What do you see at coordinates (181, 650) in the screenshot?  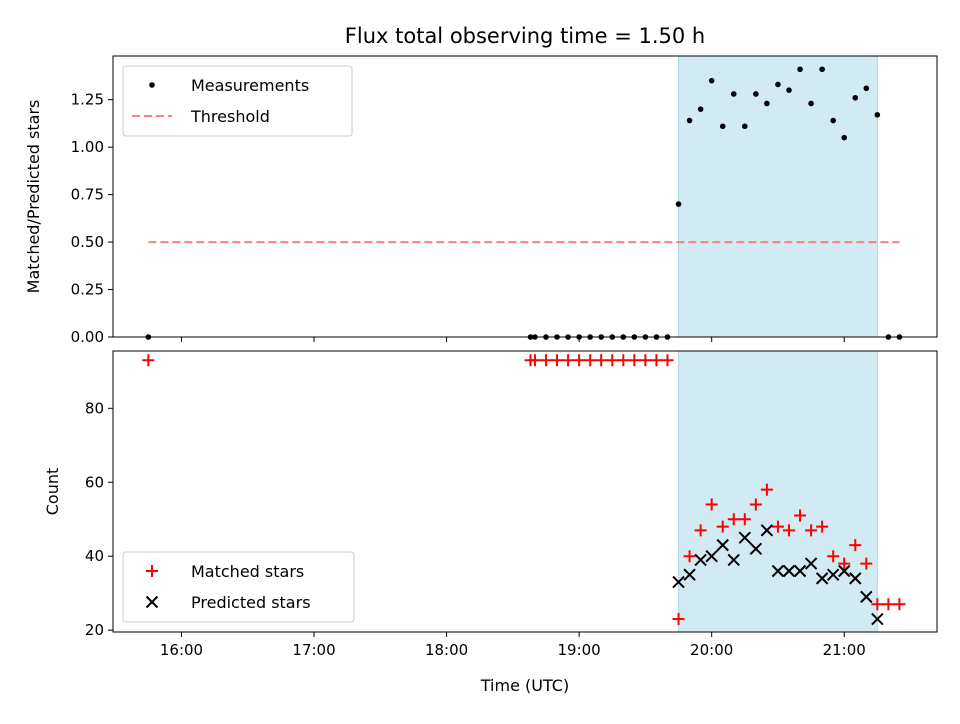 I see `x-tick-label: 16:00` at bounding box center [181, 650].